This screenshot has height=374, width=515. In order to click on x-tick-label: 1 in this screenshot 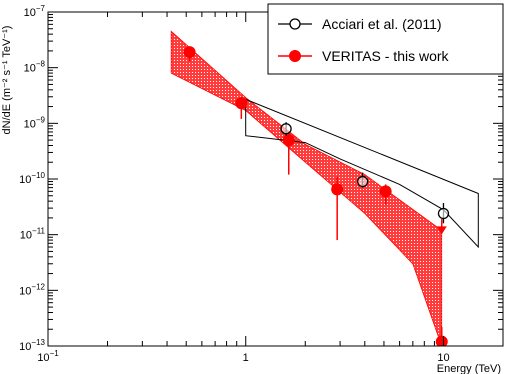, I will do `click(246, 358)`.